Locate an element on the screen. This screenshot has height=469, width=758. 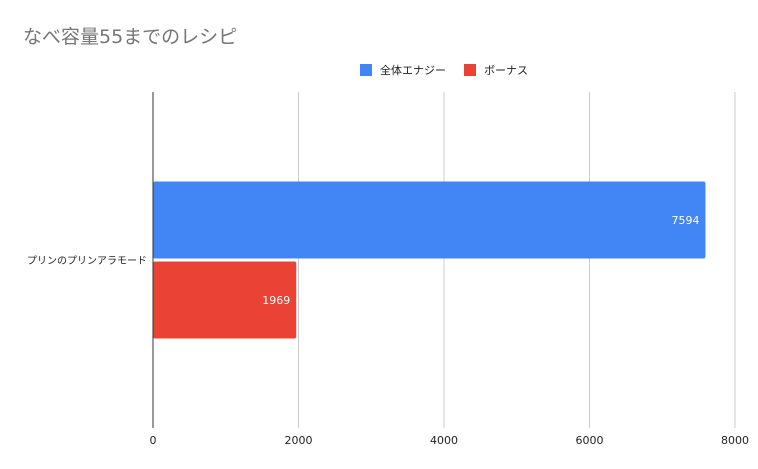
data-label: 1969 is located at coordinates (276, 300).